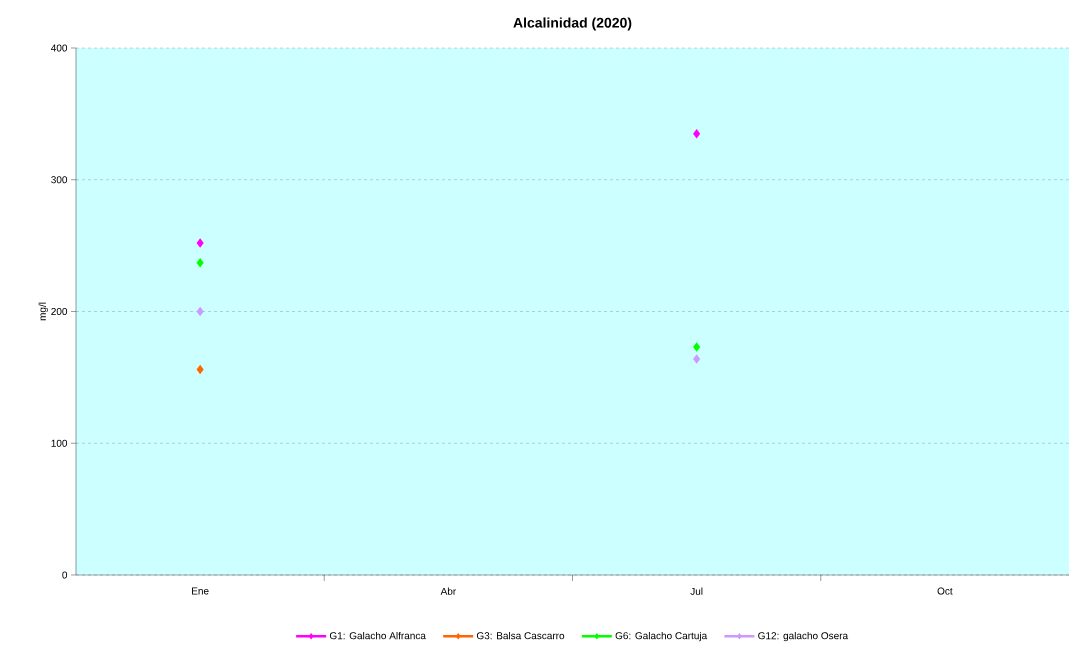  Describe the element at coordinates (377, 635) in the screenshot. I see `legend-label: G1: Galacho Alfranca` at that location.